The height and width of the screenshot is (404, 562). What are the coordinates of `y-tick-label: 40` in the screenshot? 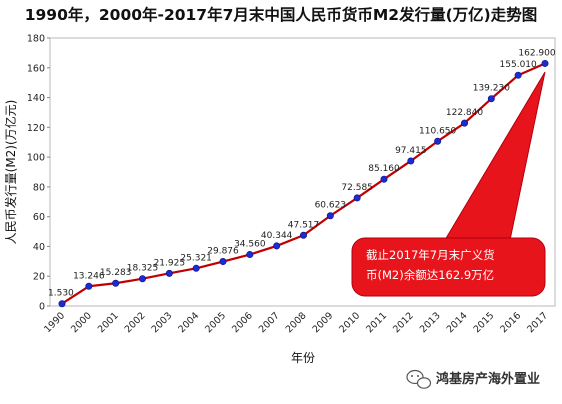 It's located at (39, 247).